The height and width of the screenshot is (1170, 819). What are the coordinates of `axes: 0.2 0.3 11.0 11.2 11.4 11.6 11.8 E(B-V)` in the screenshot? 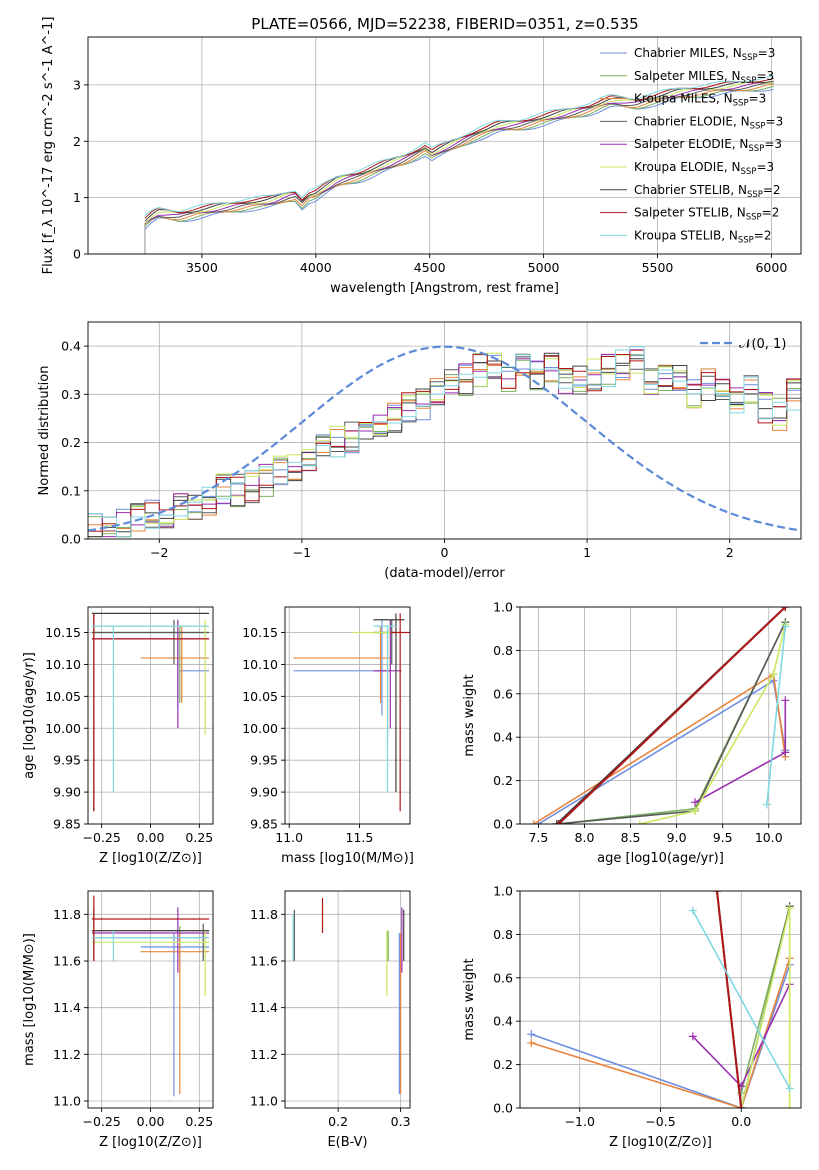 It's located at (330, 1020).